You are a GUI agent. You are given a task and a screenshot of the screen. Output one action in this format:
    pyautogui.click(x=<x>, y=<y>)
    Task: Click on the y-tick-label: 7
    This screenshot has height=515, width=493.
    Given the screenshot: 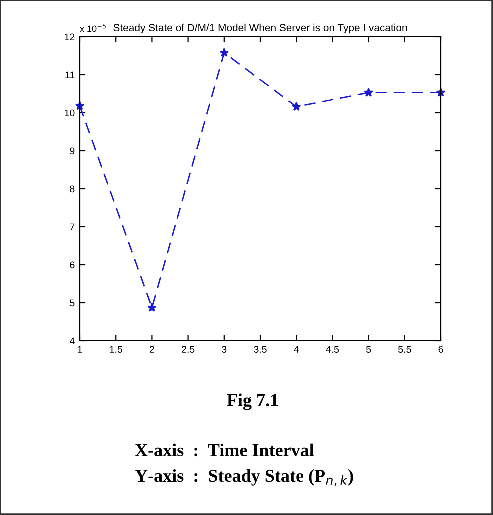 What is the action you would take?
    pyautogui.click(x=72, y=227)
    